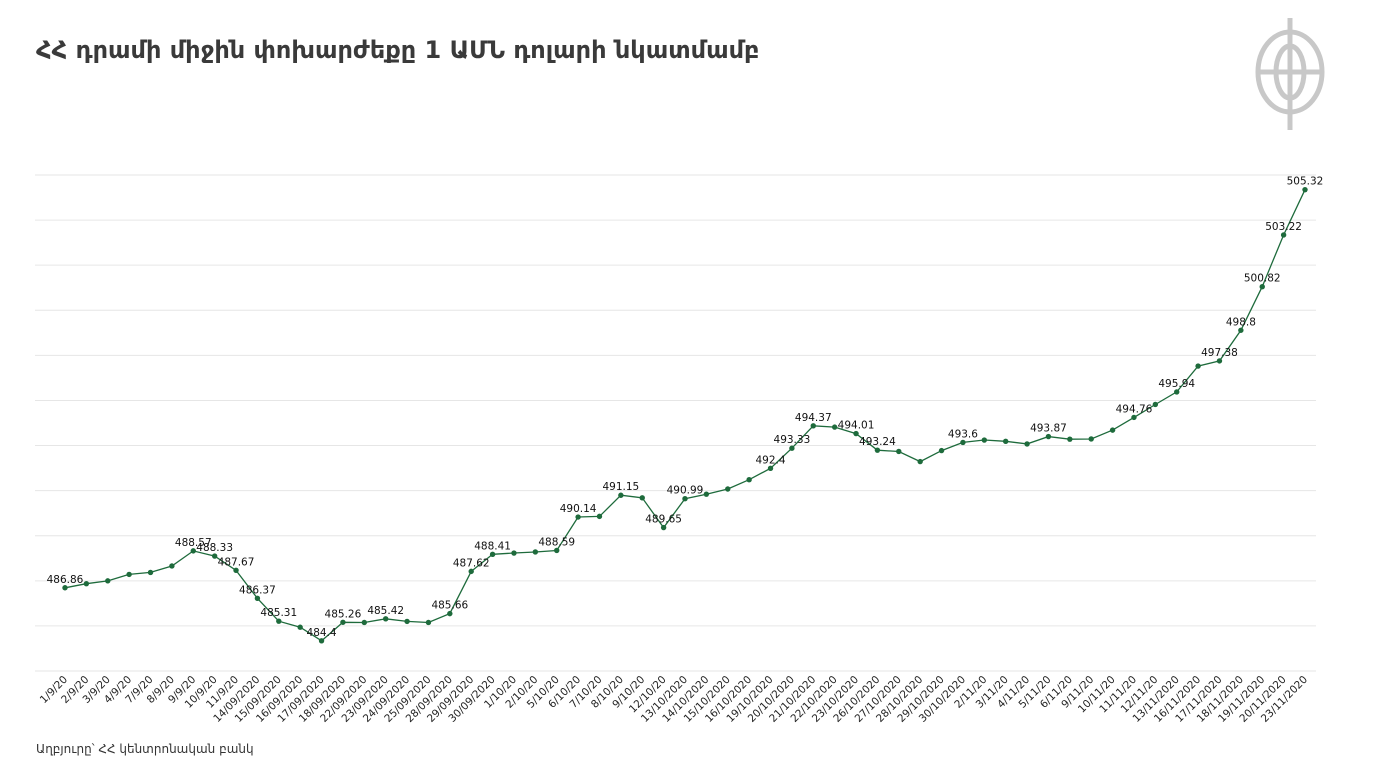 This screenshot has width=1378, height=784. What do you see at coordinates (792, 440) in the screenshot?
I see `data-label: 493.33` at bounding box center [792, 440].